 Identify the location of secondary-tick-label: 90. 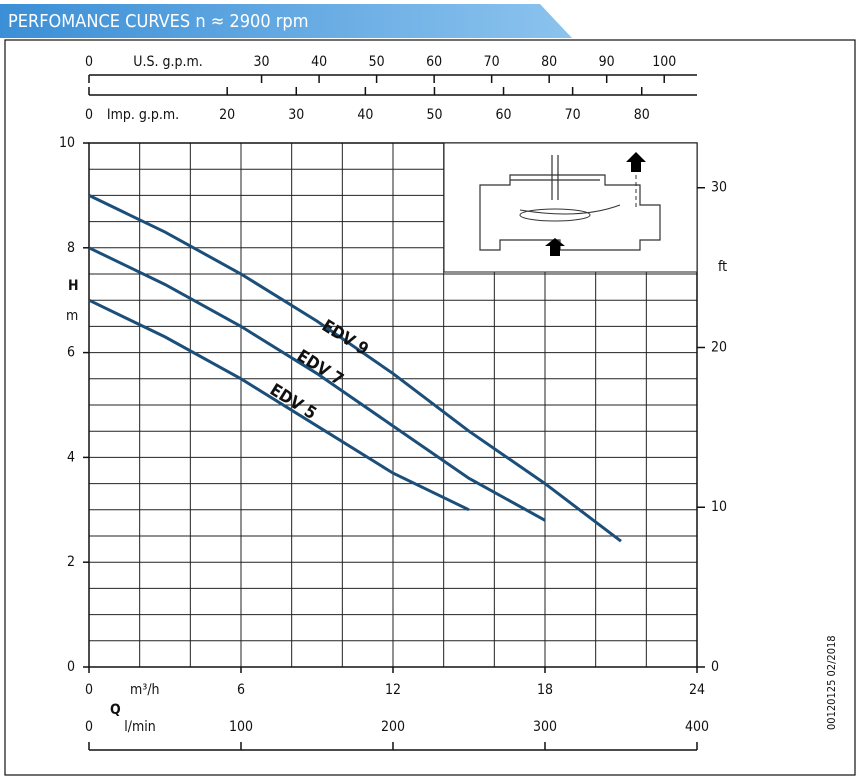
(607, 62).